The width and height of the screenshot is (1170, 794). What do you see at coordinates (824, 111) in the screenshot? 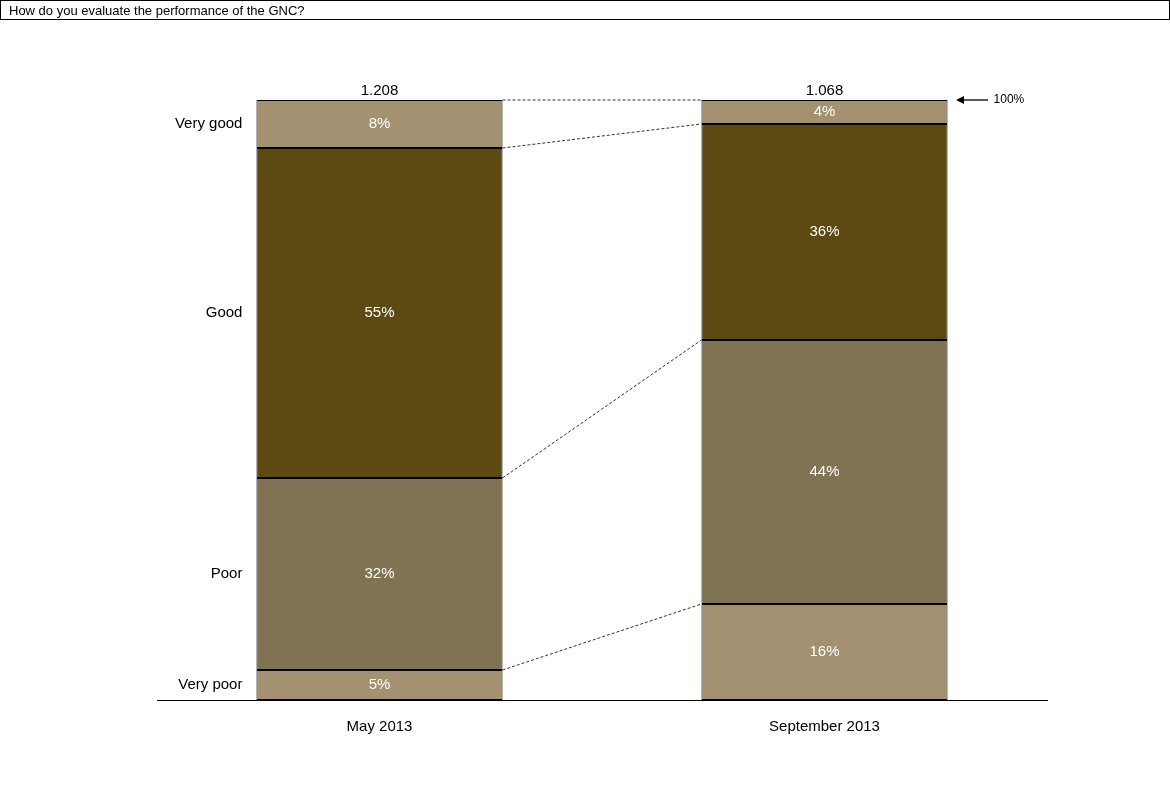
I see `data-label: 4%` at bounding box center [824, 111].